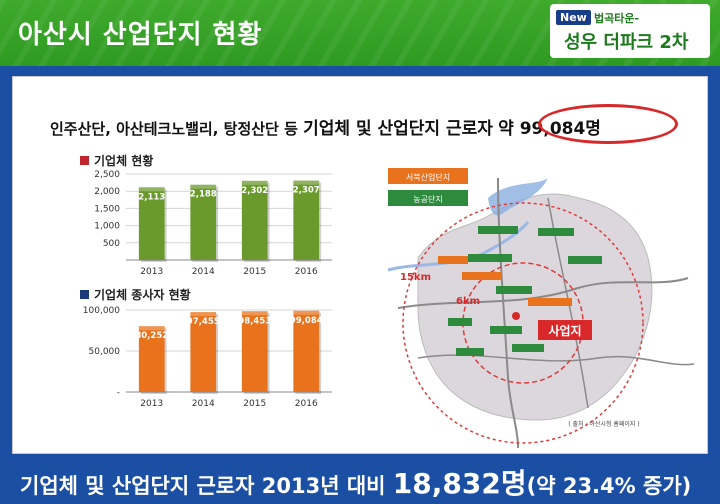 This screenshot has height=504, width=720. Describe the element at coordinates (140, 35) in the screenshot. I see `page-title: 아산시 산업단지 현황` at that location.